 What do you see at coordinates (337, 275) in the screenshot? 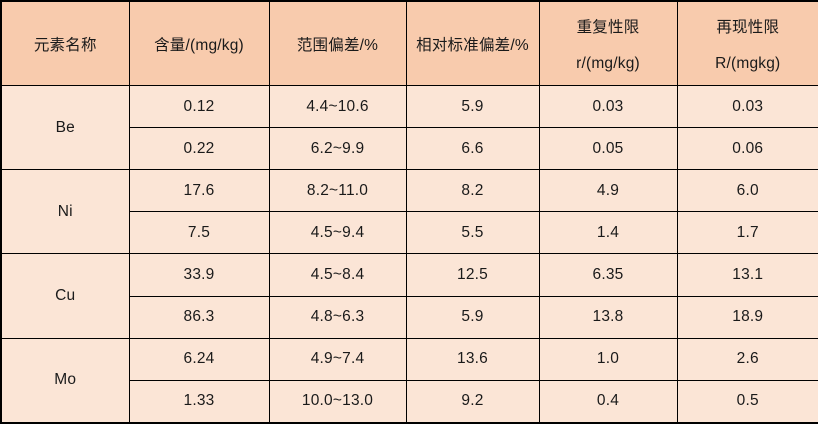
I see `cell-range: 4.5~8.4` at bounding box center [337, 275].